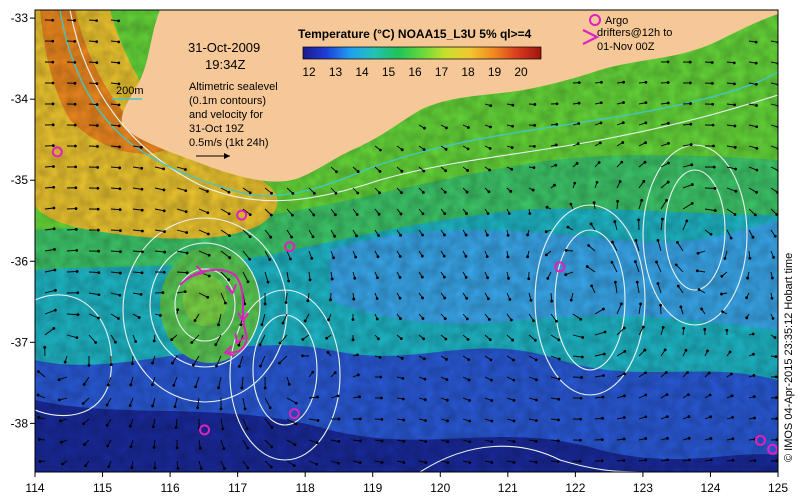 The width and height of the screenshot is (800, 500). Describe the element at coordinates (495, 72) in the screenshot. I see `colorbar-tick-label: 19` at that location.